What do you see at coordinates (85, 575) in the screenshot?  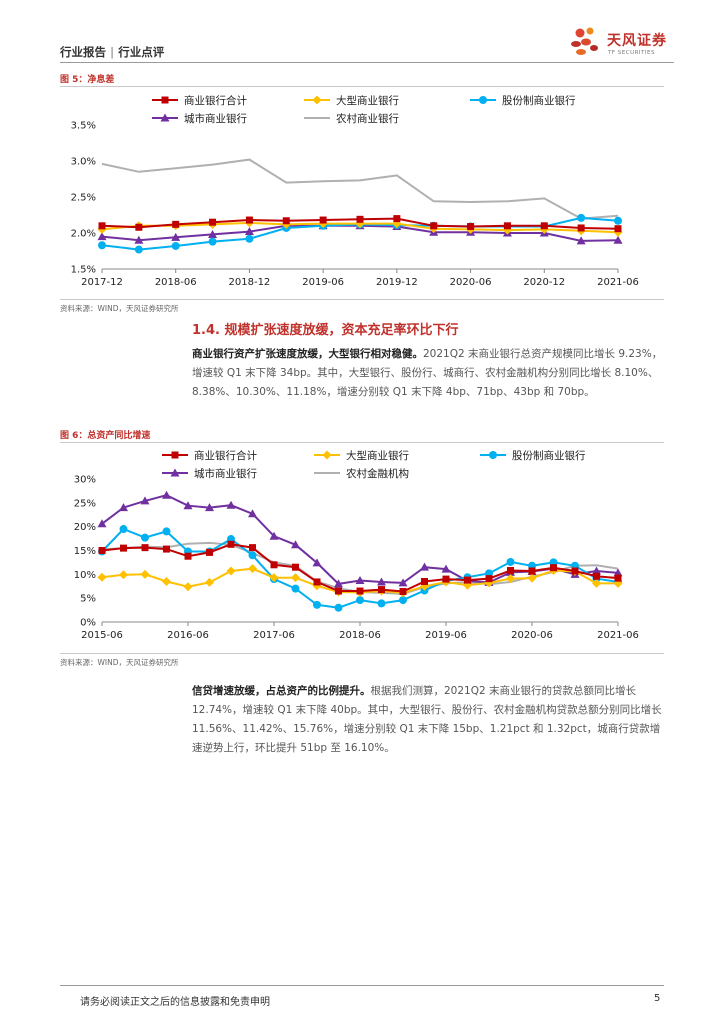 I see `y-tick-label: 10%` at bounding box center [85, 575].